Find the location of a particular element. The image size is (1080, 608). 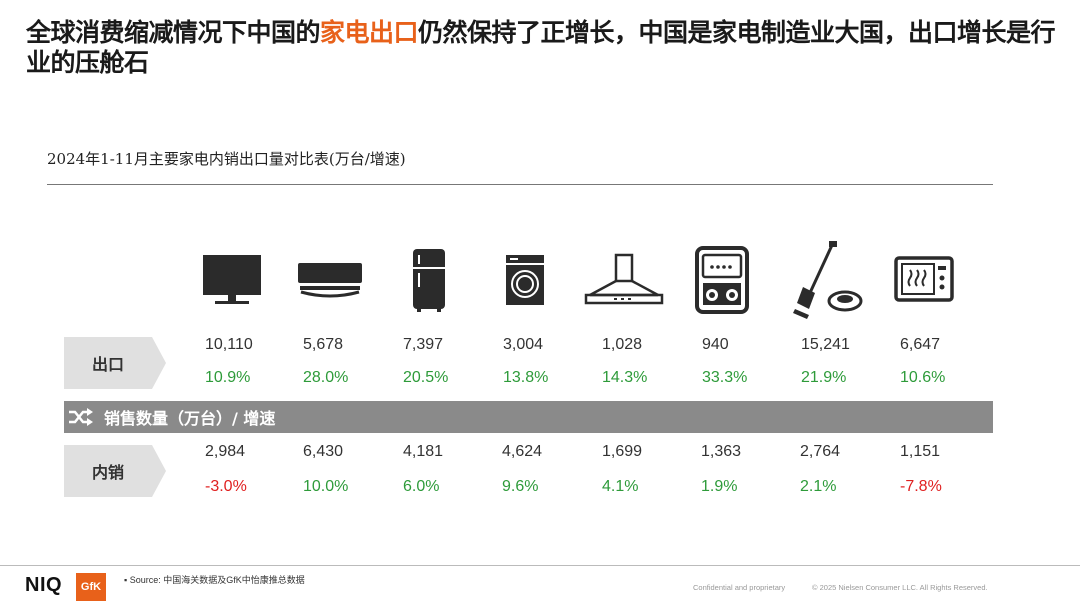

title-text-end: 仍然保持了正增长，中国是家电制造业大国，出口增长是行业的压舱石 is located at coordinates (541, 47).